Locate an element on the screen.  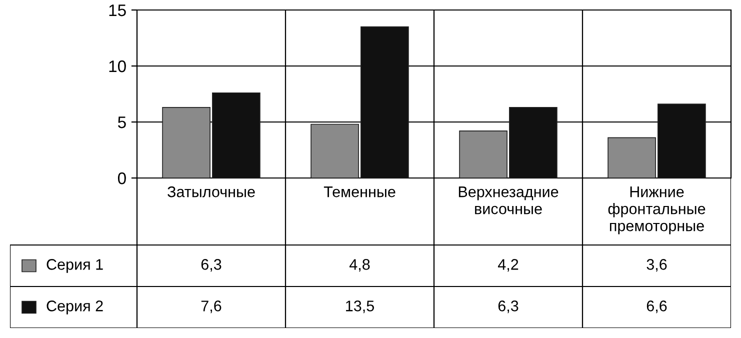
data-label: 4,8 is located at coordinates (359, 265).